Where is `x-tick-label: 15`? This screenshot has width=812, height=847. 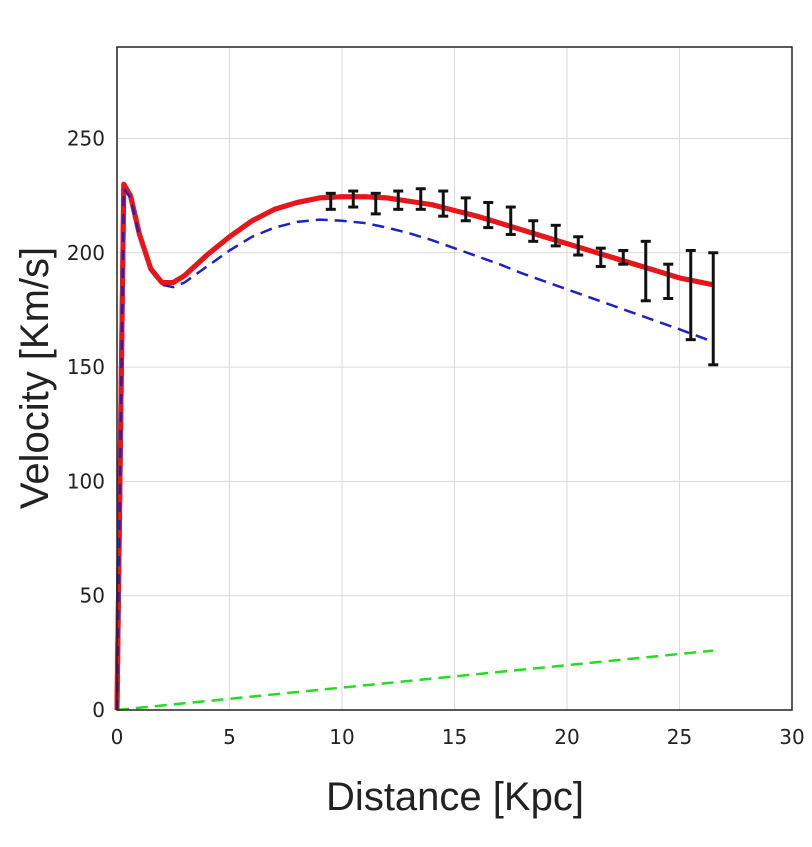 x-tick-label: 15 is located at coordinates (454, 737).